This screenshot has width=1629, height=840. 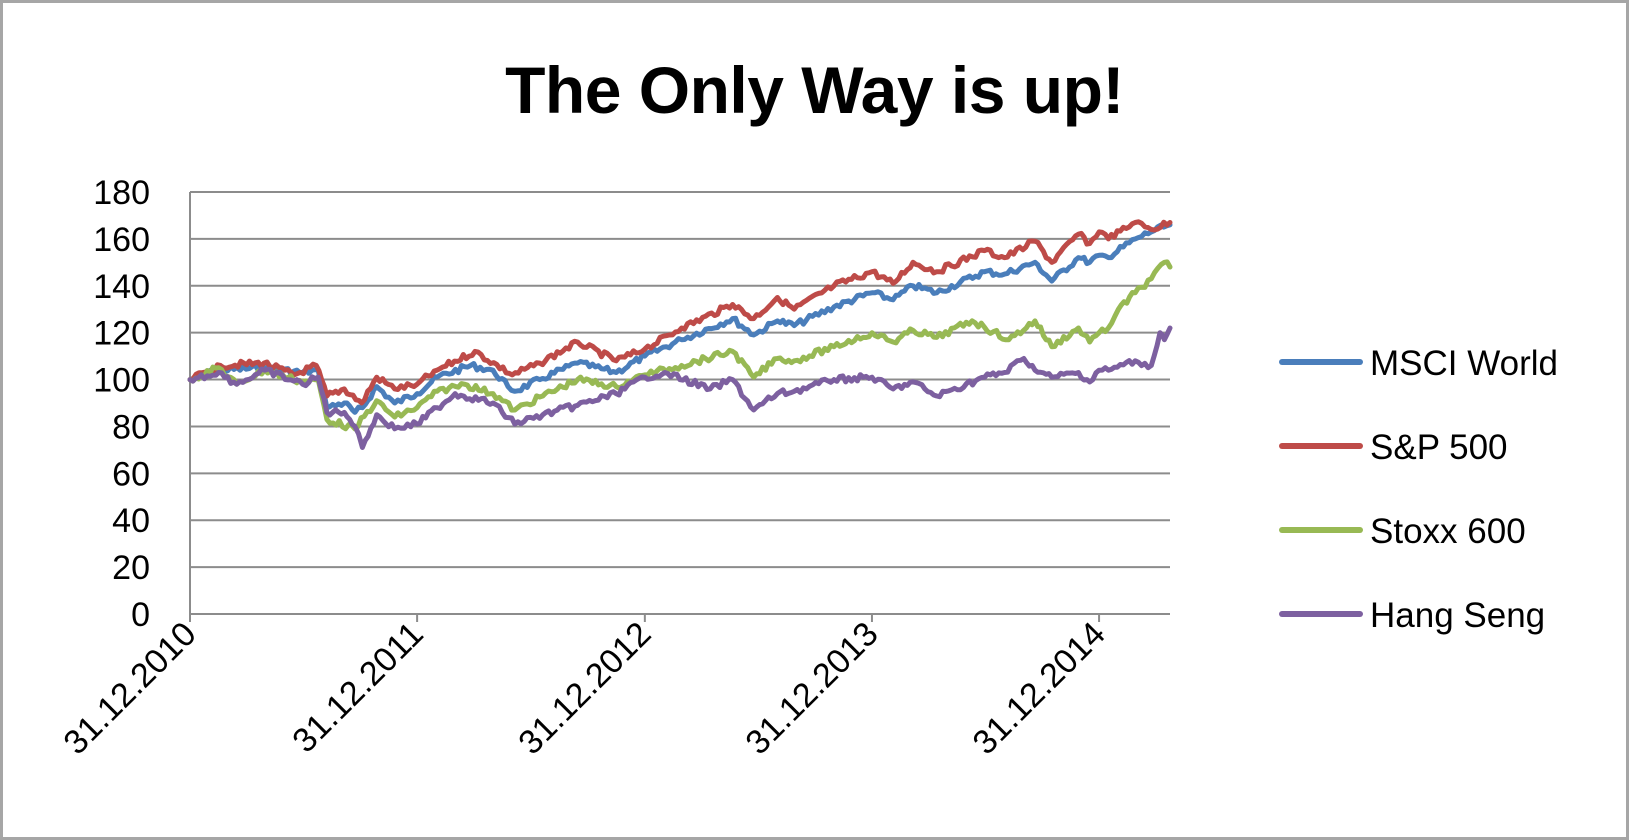 What do you see at coordinates (131, 427) in the screenshot?
I see `y-tick-label: 80` at bounding box center [131, 427].